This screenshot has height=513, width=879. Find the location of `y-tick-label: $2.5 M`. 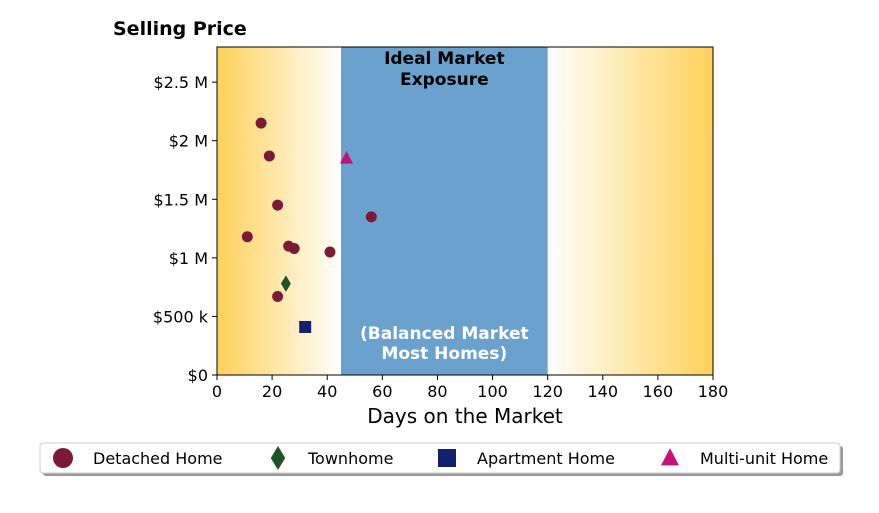

y-tick-label: $2.5 M is located at coordinates (180, 82).